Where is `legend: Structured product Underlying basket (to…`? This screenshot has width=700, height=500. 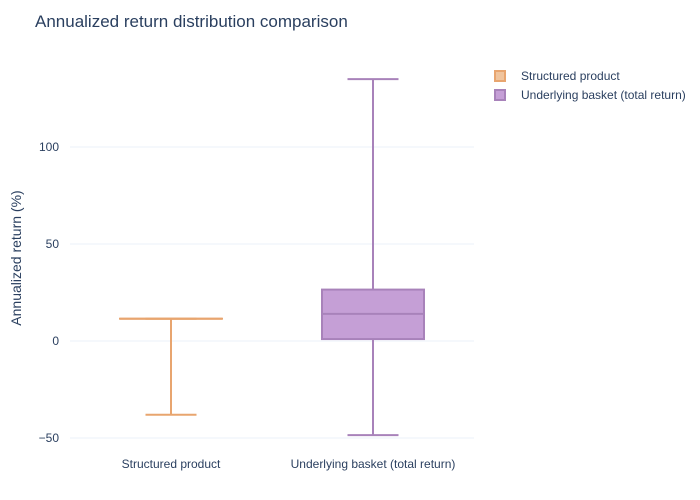 legend: Structured product Underlying basket (to… is located at coordinates (590, 85).